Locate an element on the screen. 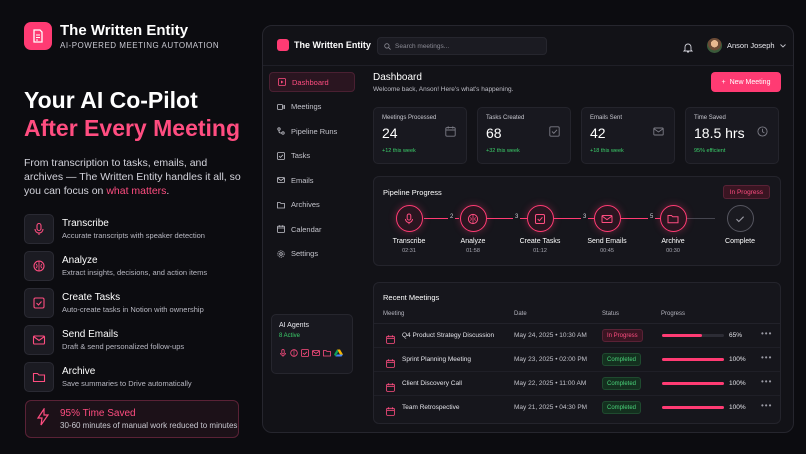 Image resolution: width=806 pixels, height=454 pixels. new-meeting-button: + New Meeting is located at coordinates (746, 82).